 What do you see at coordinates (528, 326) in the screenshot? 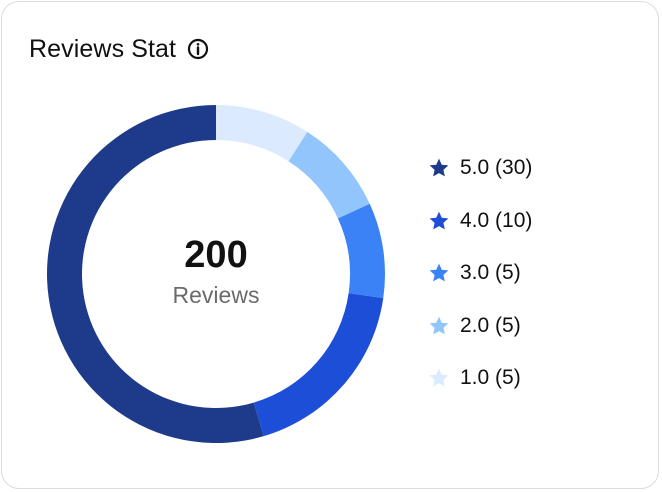
I see `legend-item-2-star: 2.0 (5)` at bounding box center [528, 326].